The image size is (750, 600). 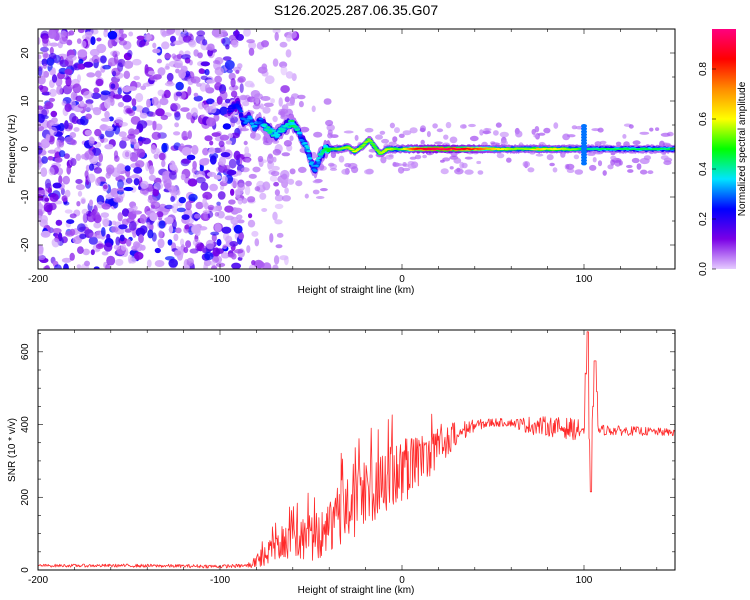 I want to click on spectrogram-noise-layer, so click(x=169, y=149).